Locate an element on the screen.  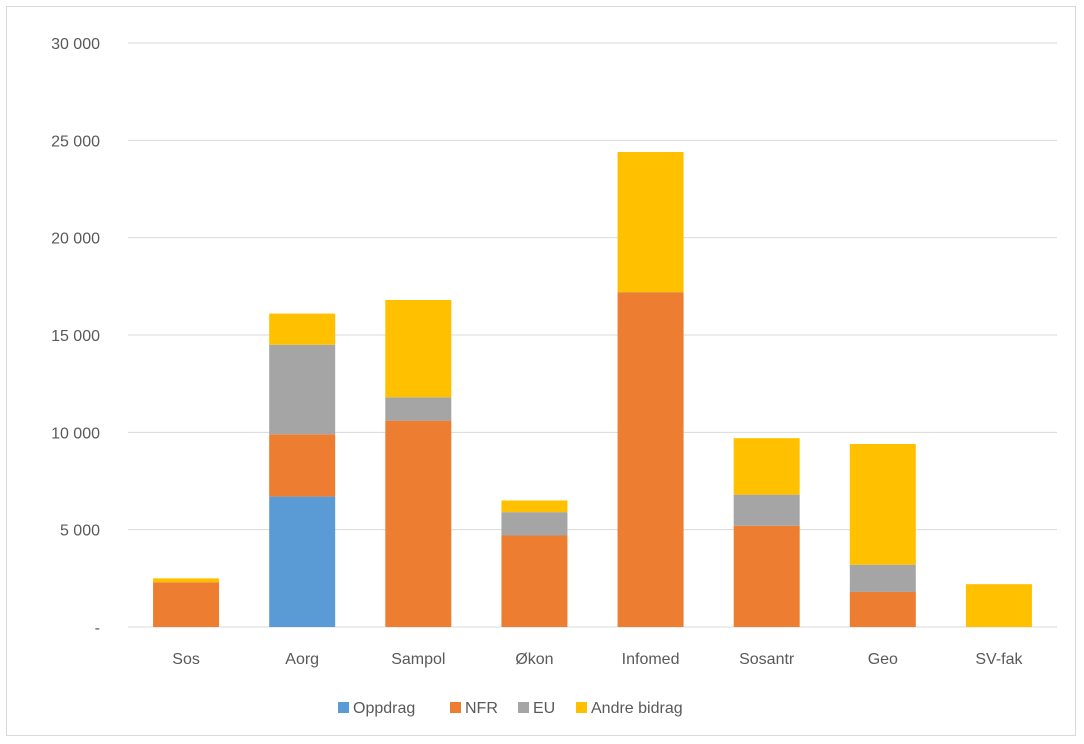
x-tick-label: Geo is located at coordinates (883, 659).